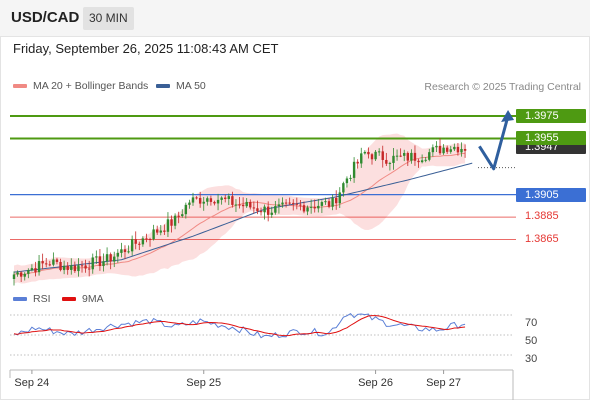 The image size is (590, 400). What do you see at coordinates (261, 384) in the screenshot?
I see `x-axis-layer` at bounding box center [261, 384].